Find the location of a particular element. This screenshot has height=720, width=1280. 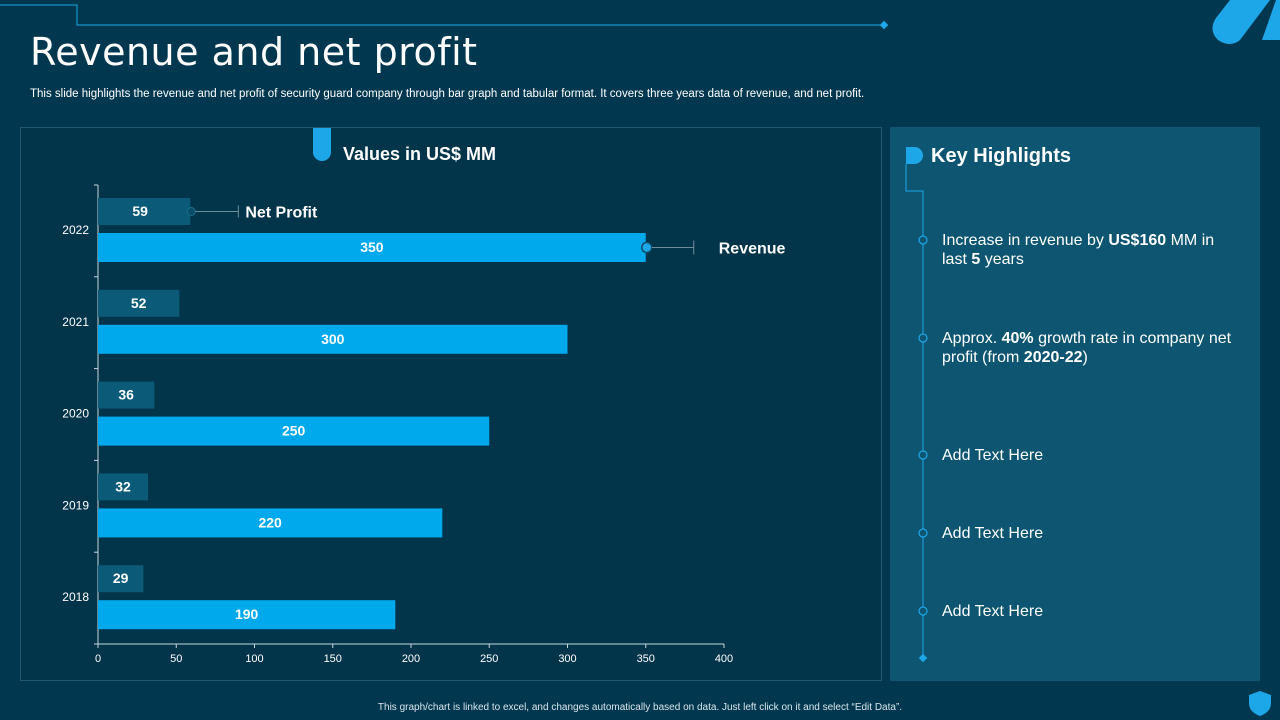

highlights-marker-icon is located at coordinates (914, 155).